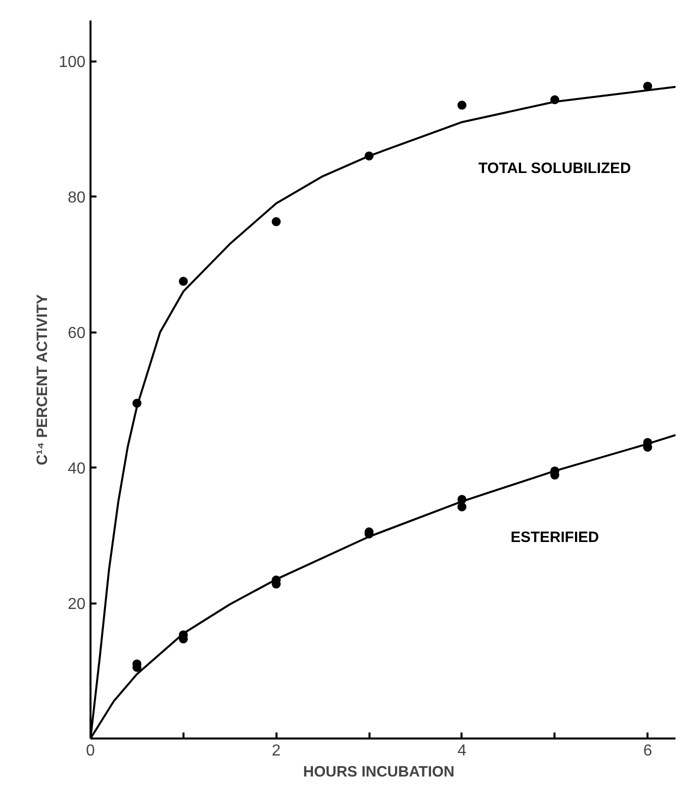 Image resolution: width=685 pixels, height=808 pixels. What do you see at coordinates (555, 537) in the screenshot?
I see `text: ESTERIFIED` at bounding box center [555, 537].